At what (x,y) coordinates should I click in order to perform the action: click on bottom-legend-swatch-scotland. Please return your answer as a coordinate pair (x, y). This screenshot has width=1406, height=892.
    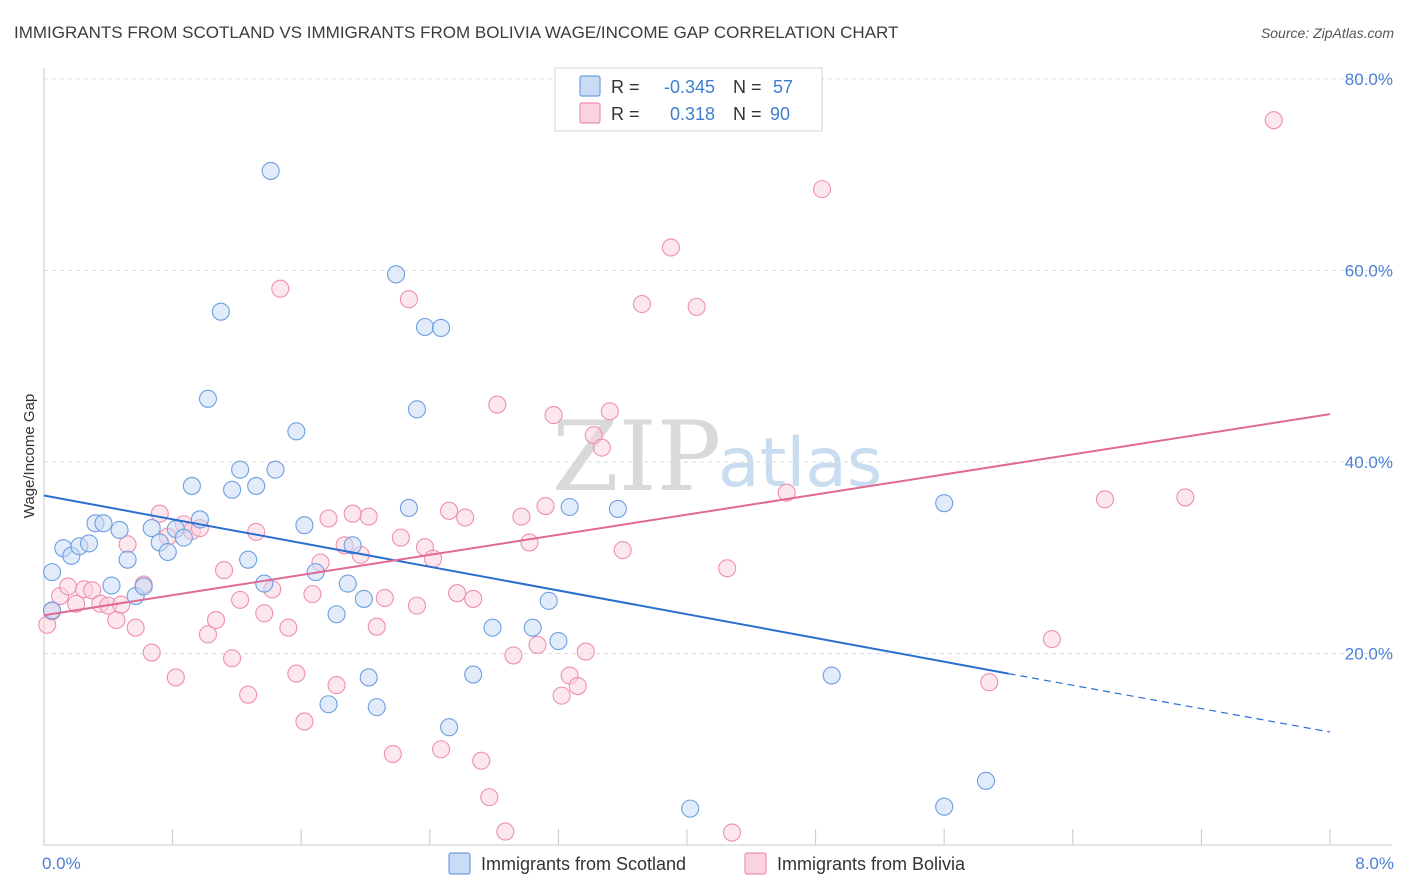
    Looking at the image, I should click on (459, 863).